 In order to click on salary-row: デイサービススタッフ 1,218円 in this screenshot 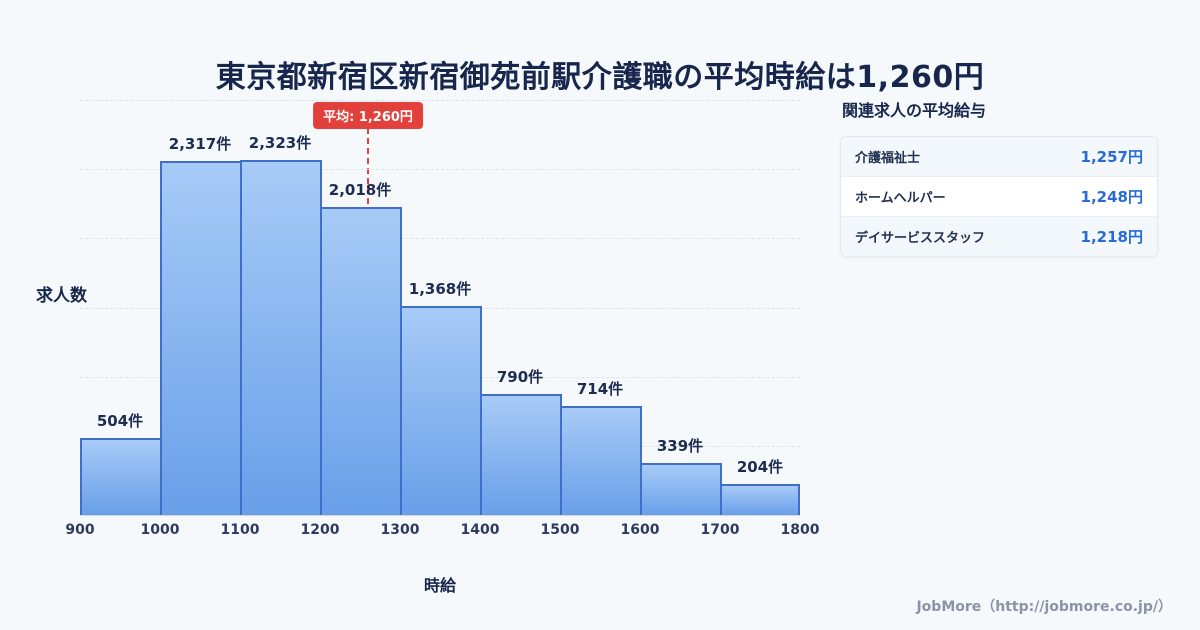, I will do `click(999, 236)`.